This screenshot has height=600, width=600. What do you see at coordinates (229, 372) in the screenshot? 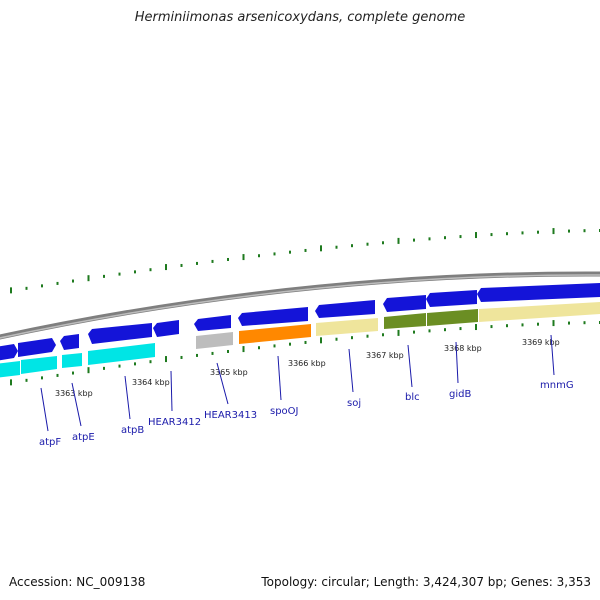
I see `kbp-tick-label: 3365 kbp` at bounding box center [229, 372].